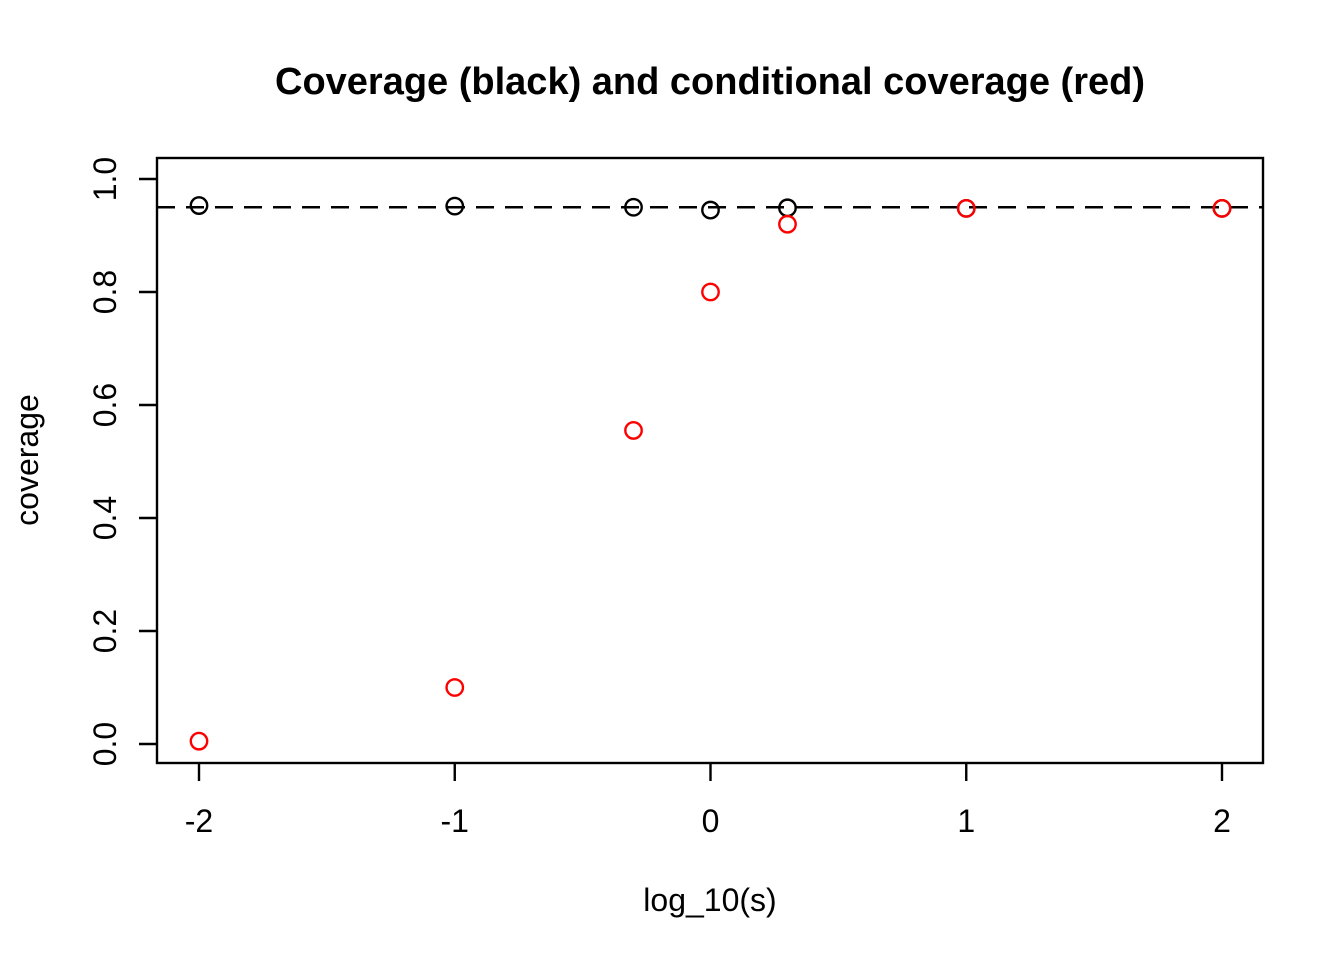  I want to click on y-tick-label: 0.4, so click(105, 518).